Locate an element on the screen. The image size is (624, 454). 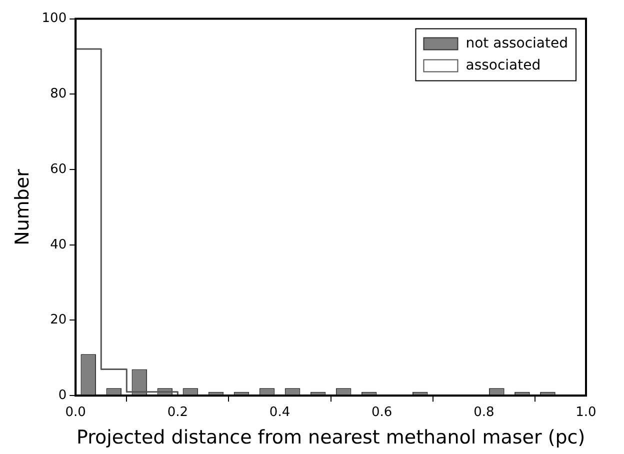
y-tick-label: 60 is located at coordinates (58, 169).